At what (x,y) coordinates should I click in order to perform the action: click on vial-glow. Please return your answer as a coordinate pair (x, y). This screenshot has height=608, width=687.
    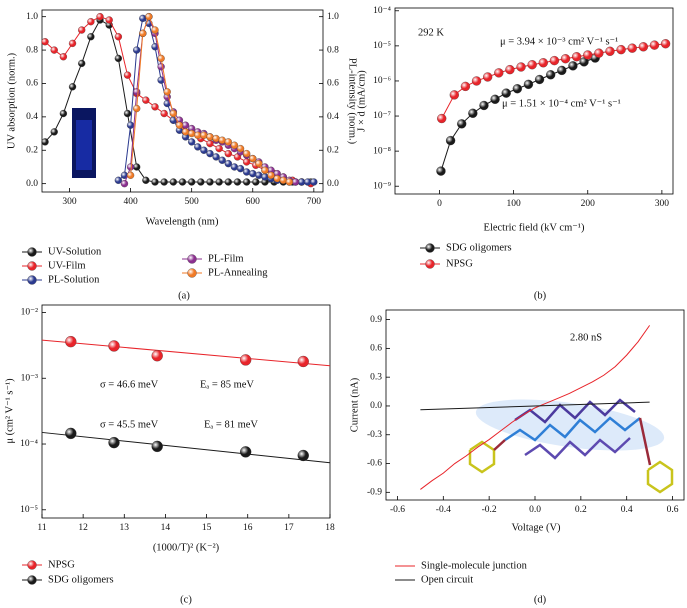
    Looking at the image, I should click on (84, 145).